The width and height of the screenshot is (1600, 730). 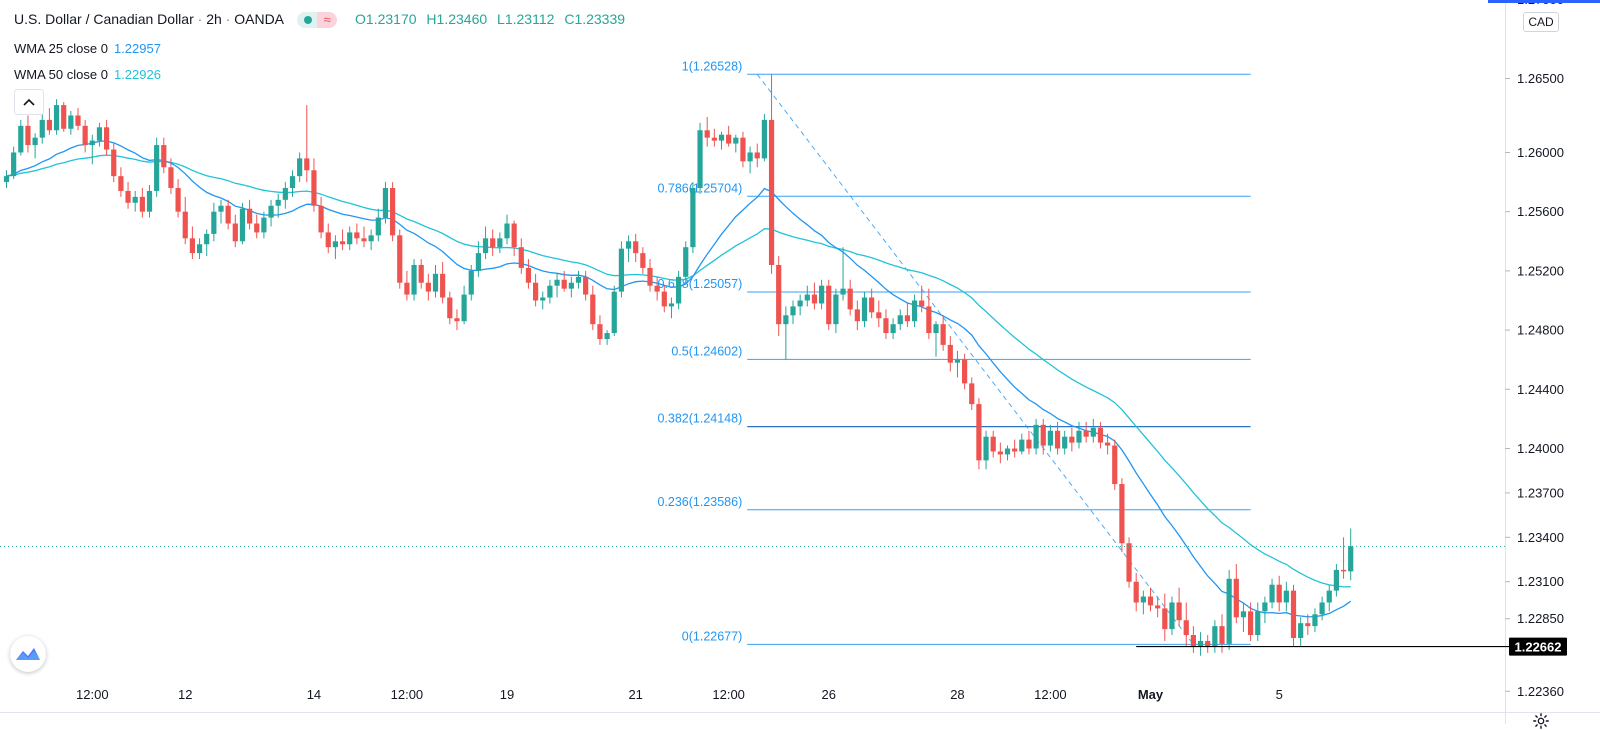 What do you see at coordinates (712, 66) in the screenshot?
I see `fib-level-label: 1(1.26528)` at bounding box center [712, 66].